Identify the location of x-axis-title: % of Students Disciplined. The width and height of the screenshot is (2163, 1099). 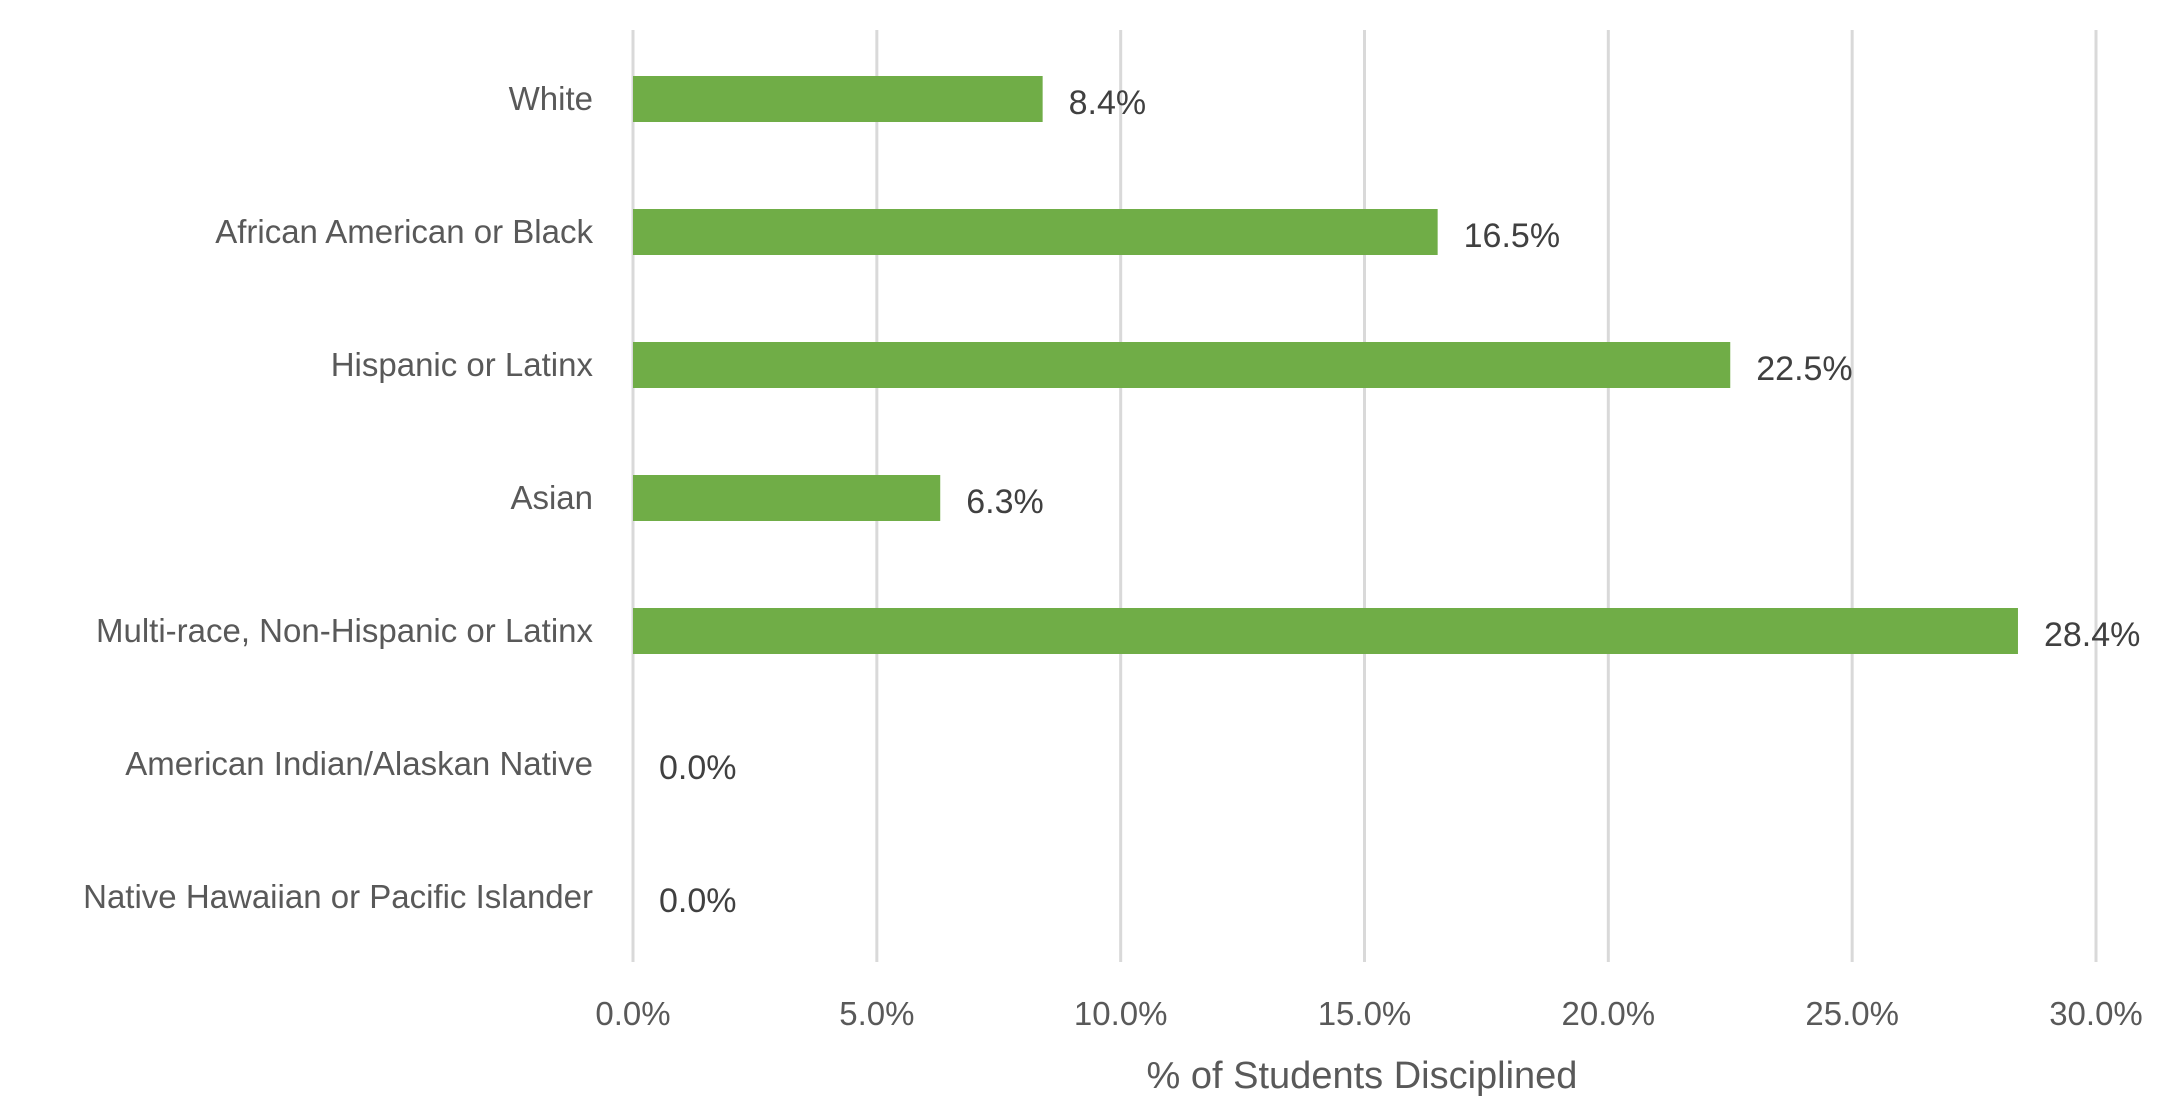
(1362, 1076).